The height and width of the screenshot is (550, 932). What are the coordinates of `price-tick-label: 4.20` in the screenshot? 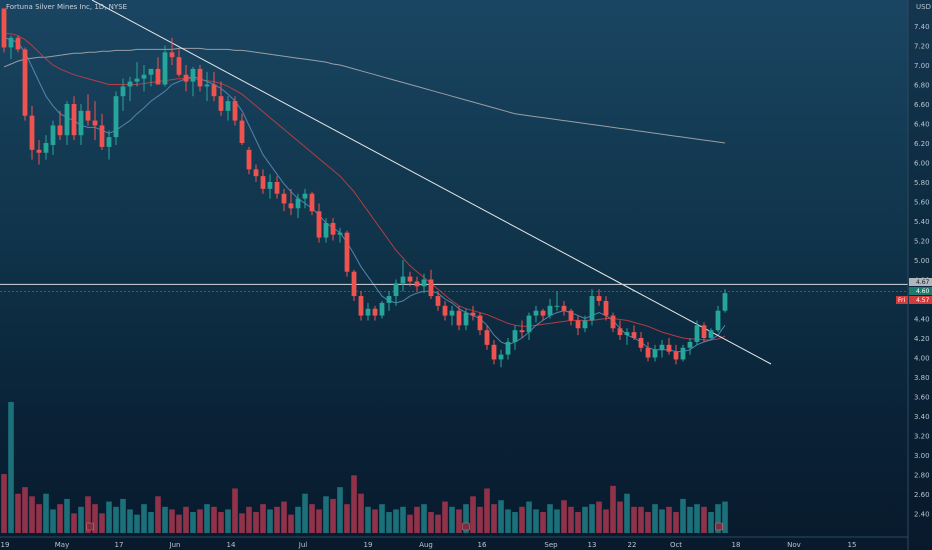 It's located at (922, 339).